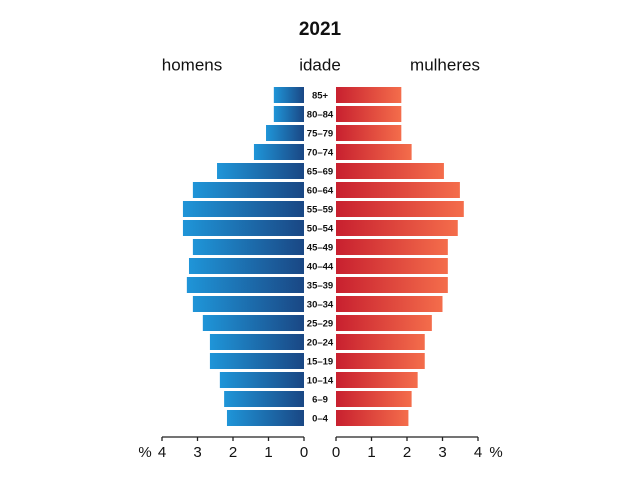 The height and width of the screenshot is (480, 640). What do you see at coordinates (320, 134) in the screenshot?
I see `category-label: 75–79` at bounding box center [320, 134].